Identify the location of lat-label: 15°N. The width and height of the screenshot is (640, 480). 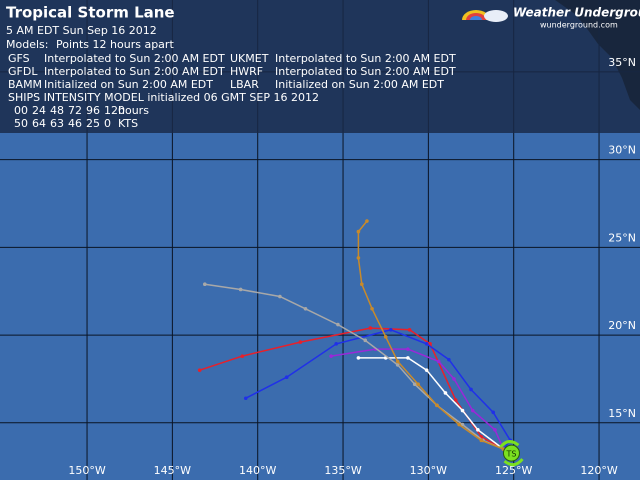
(622, 413).